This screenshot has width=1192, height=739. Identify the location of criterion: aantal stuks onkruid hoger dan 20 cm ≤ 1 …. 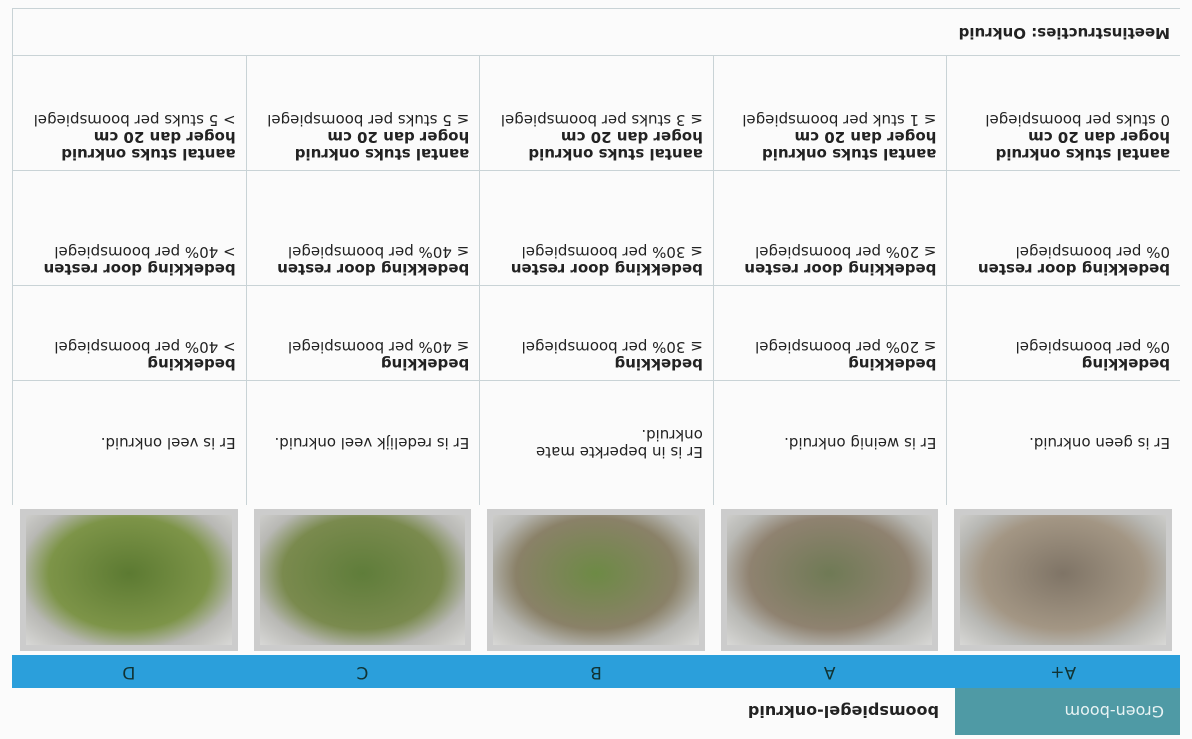
(829, 112).